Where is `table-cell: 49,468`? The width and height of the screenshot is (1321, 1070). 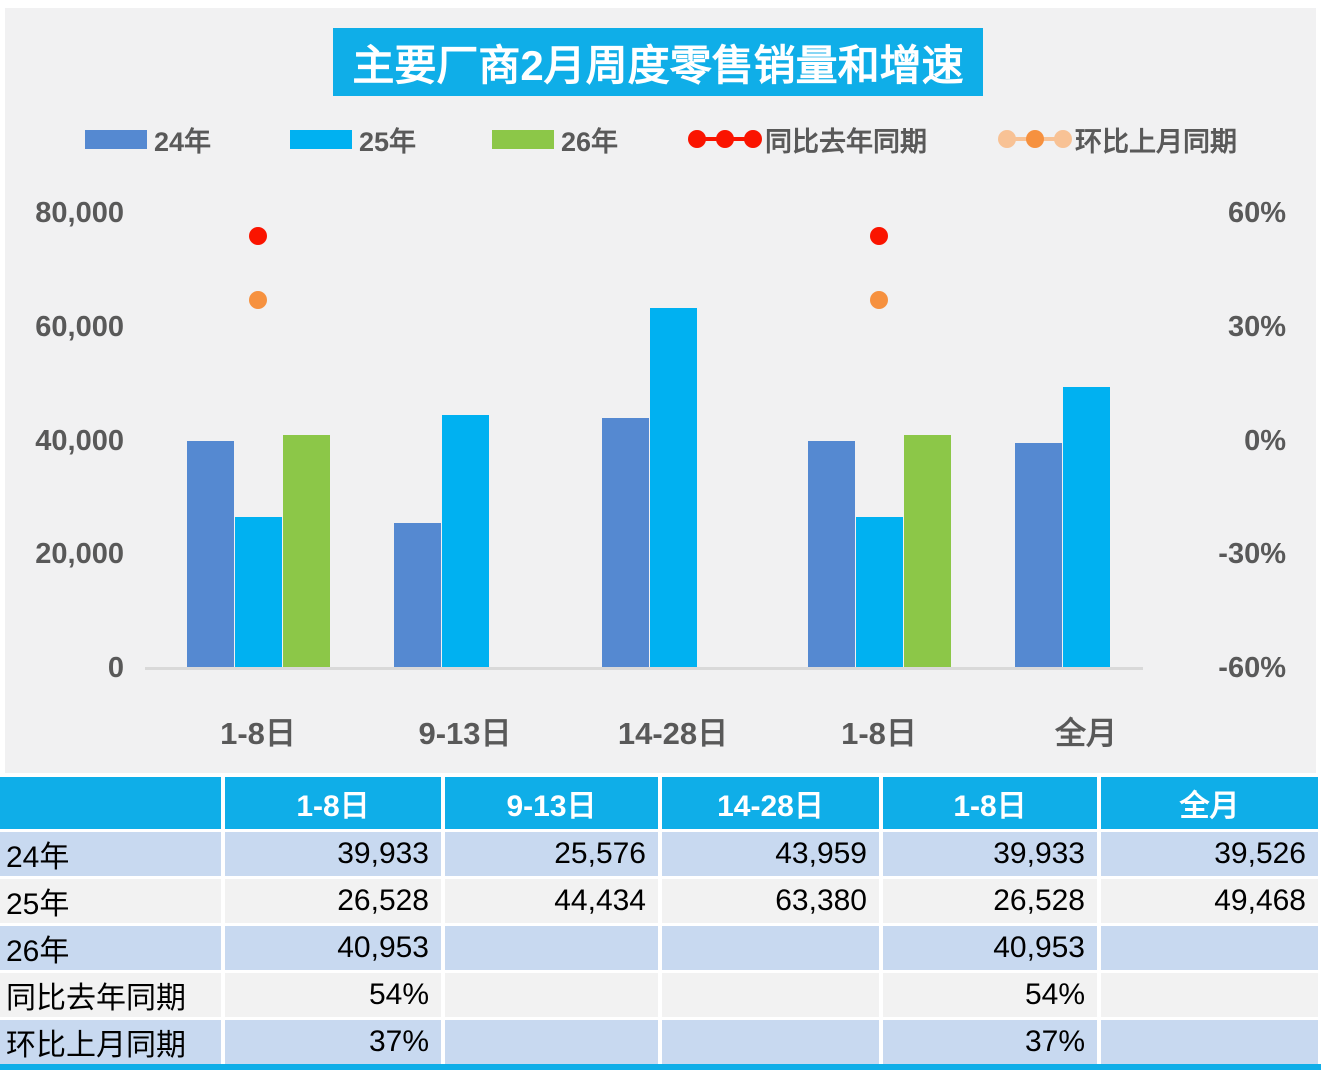
table-cell: 49,468 is located at coordinates (1209, 901).